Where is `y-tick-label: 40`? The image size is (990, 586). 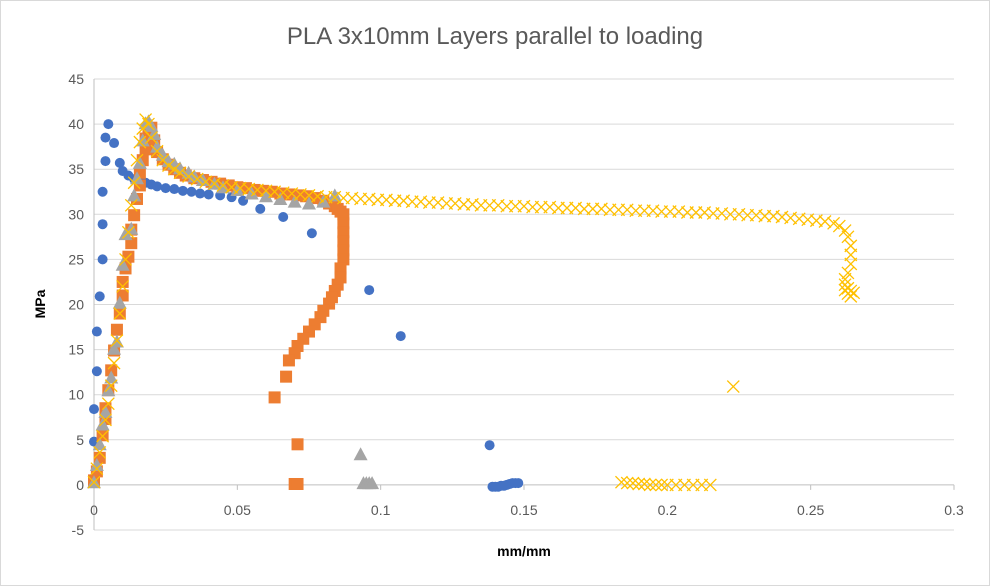
y-tick-label: 40 is located at coordinates (76, 124).